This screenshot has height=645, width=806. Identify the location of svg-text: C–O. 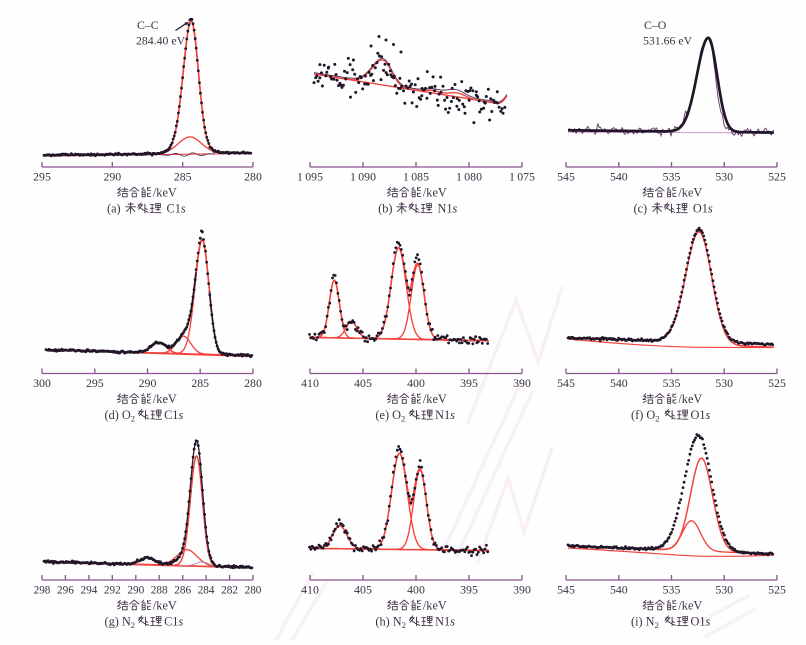
(655, 25).